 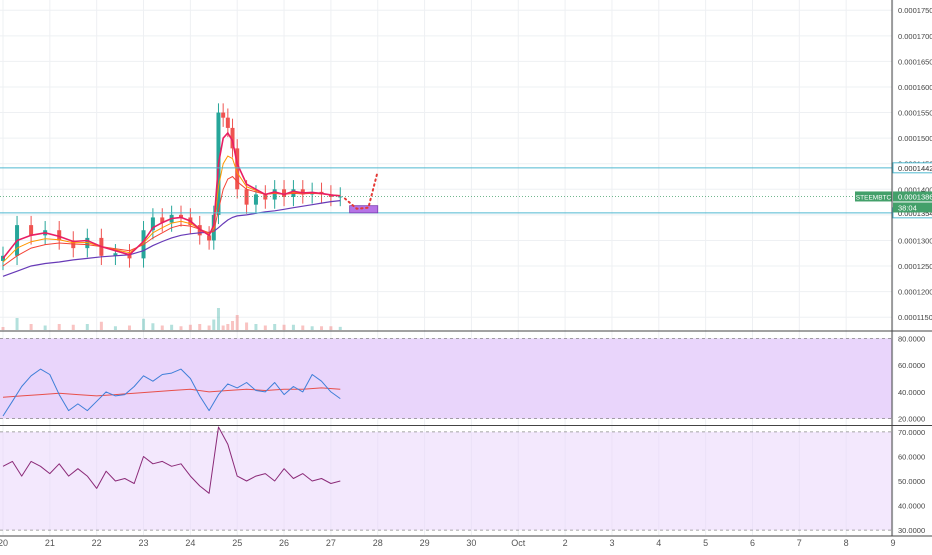 I want to click on target-zone-box, so click(x=364, y=209).